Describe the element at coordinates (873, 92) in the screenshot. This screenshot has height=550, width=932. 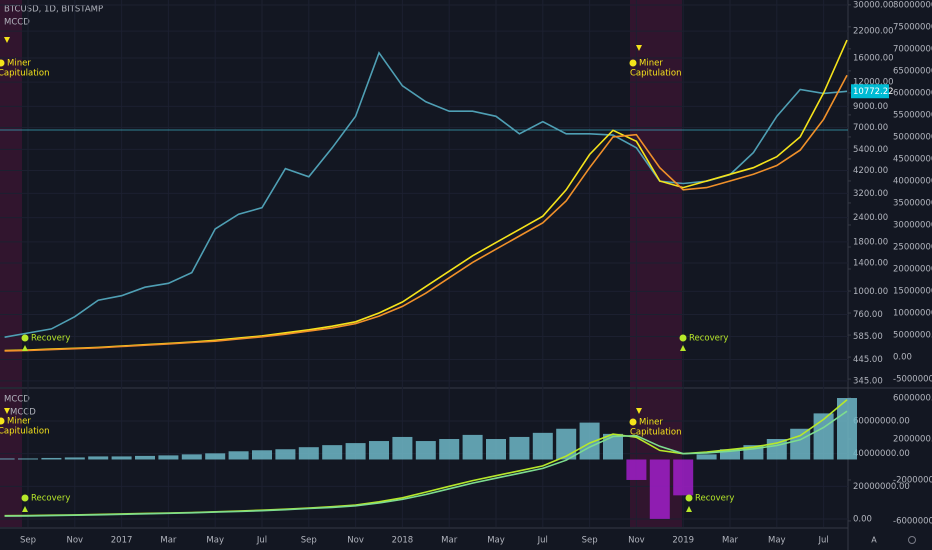
I see `last-price-label: 10772.22` at that location.